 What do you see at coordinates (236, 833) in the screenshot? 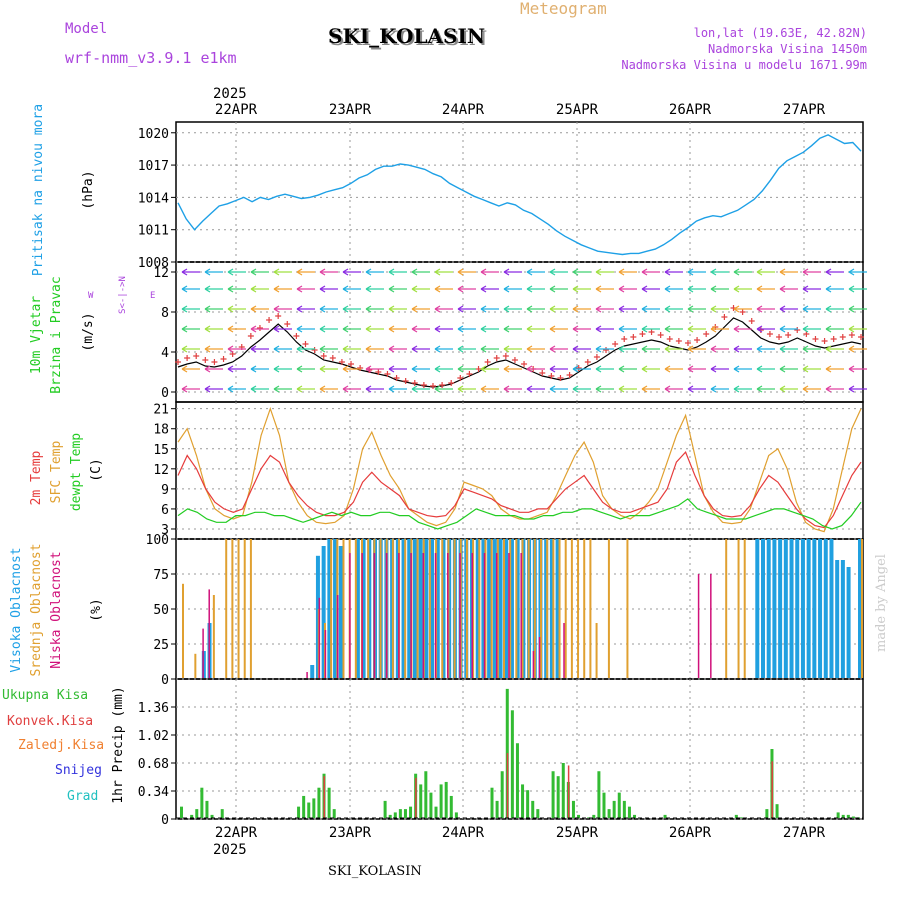
I see `day-label-bottom: 22APR` at bounding box center [236, 833].